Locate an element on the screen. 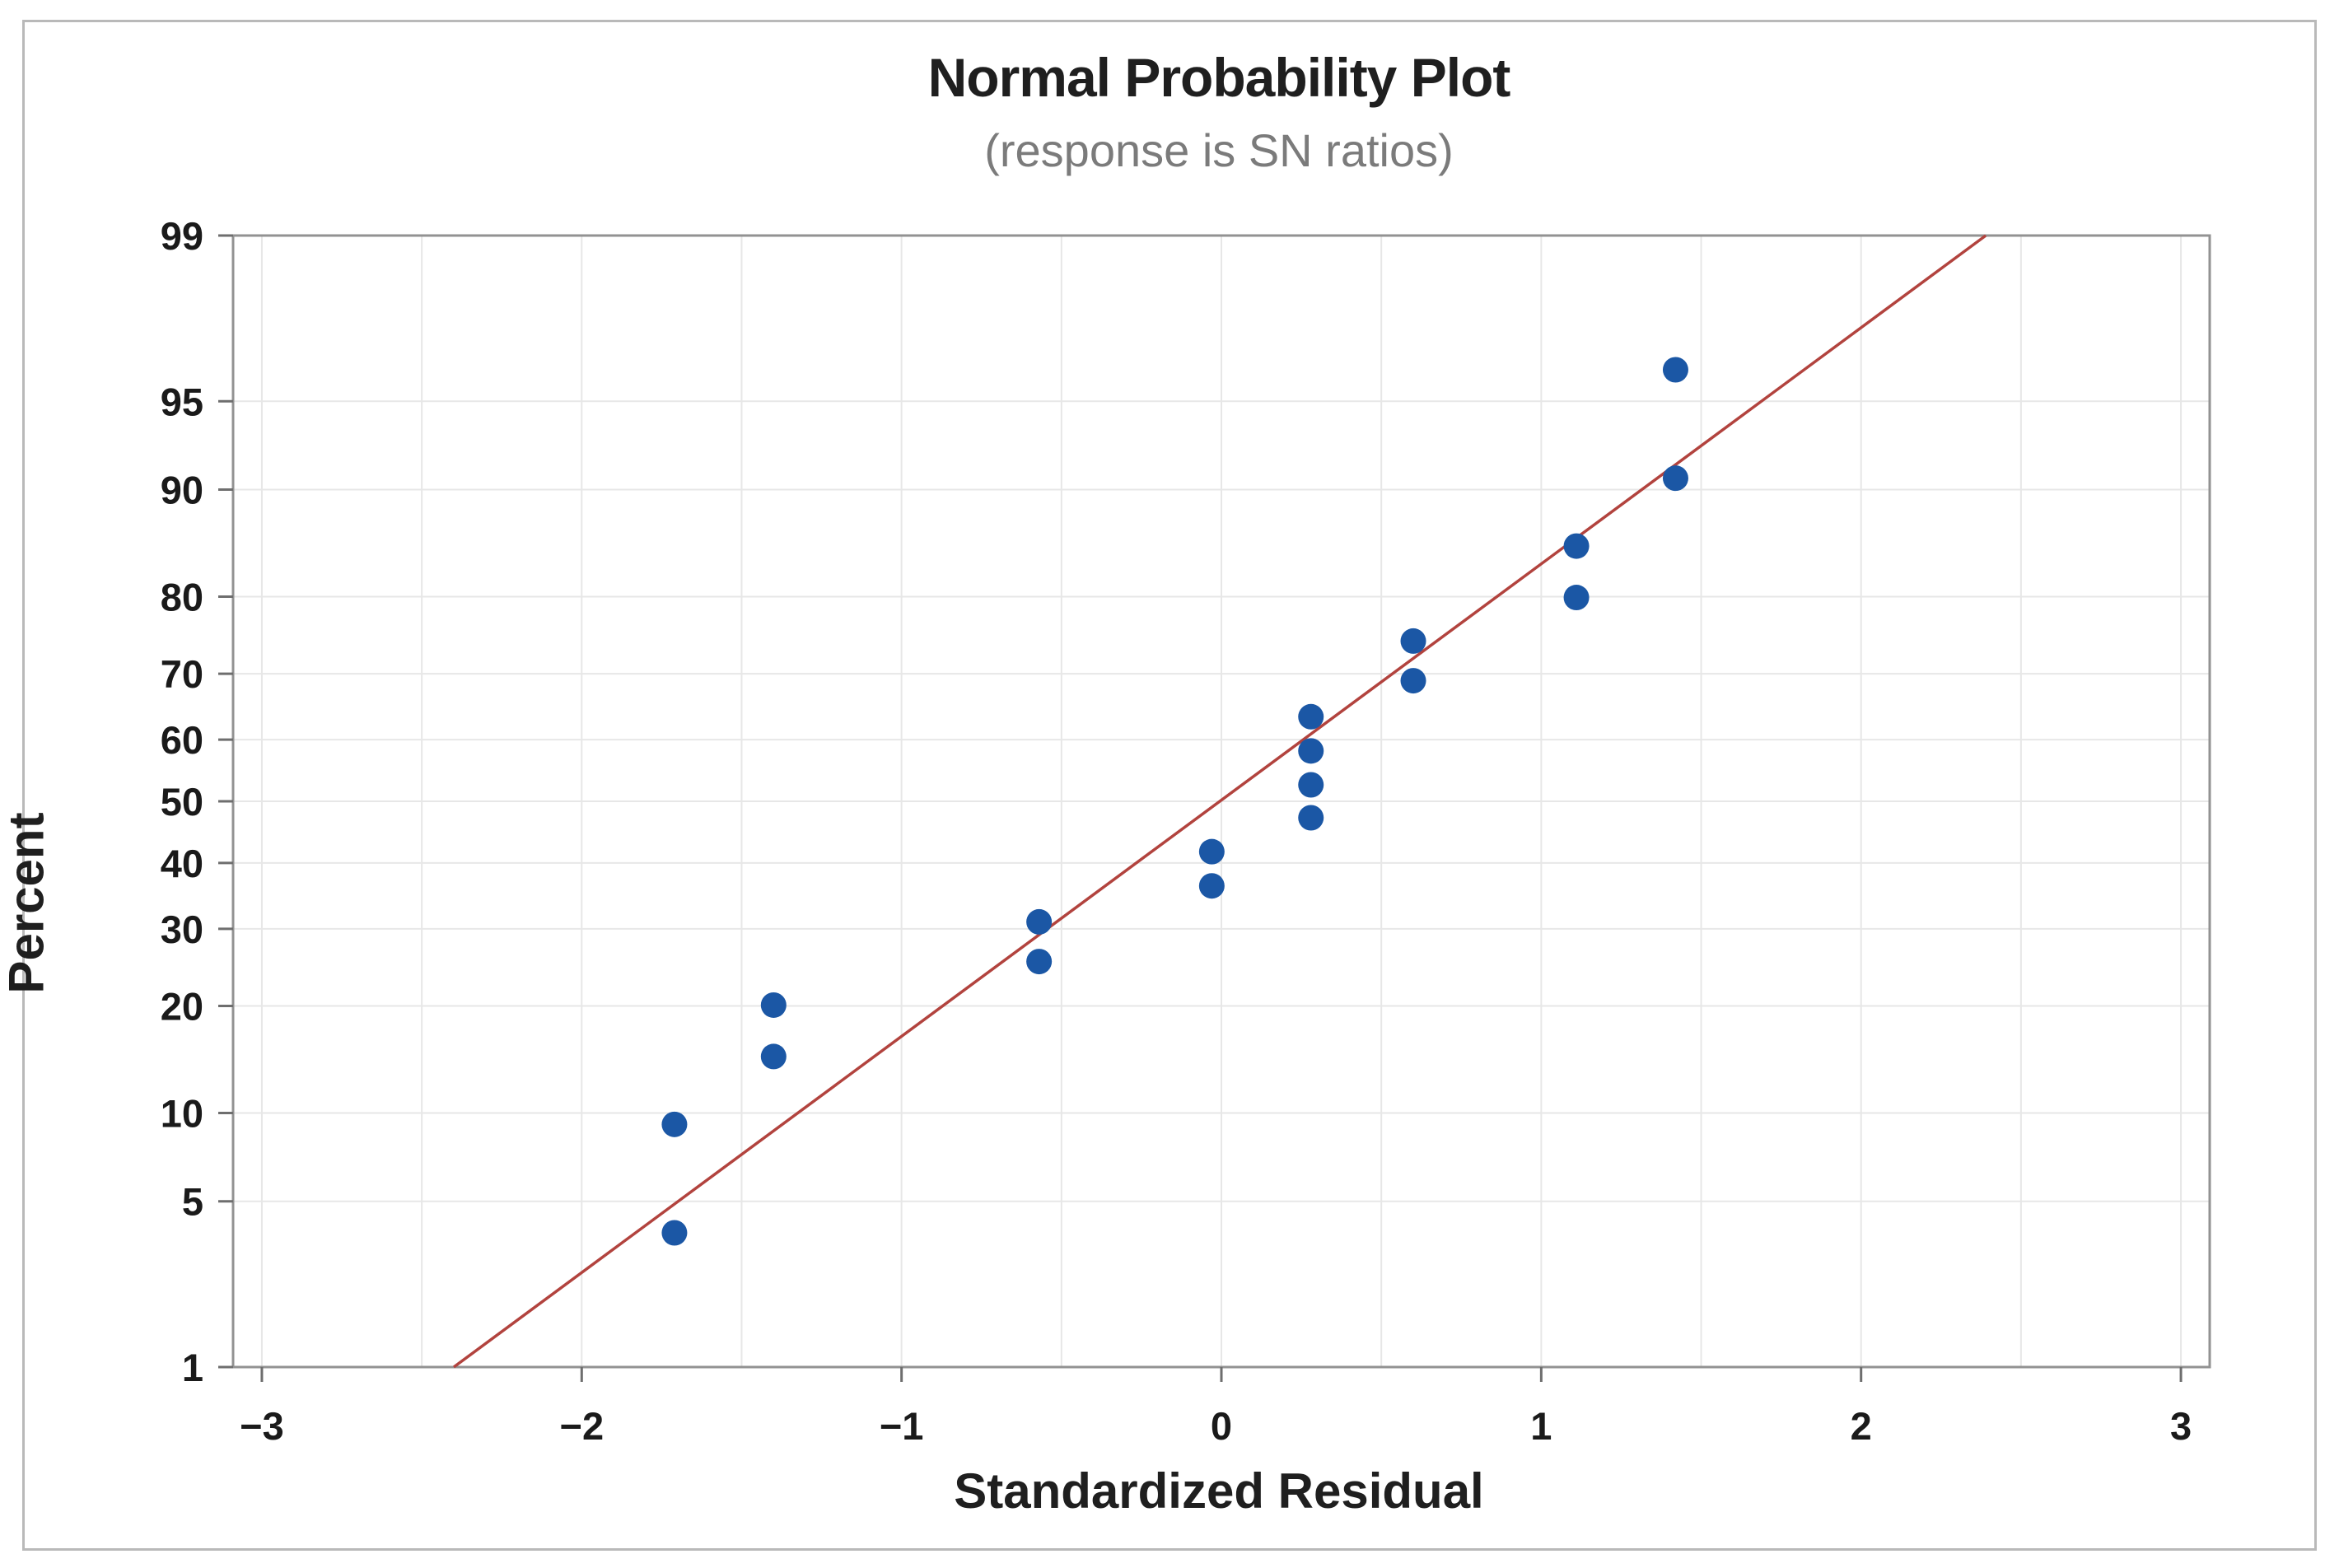 The height and width of the screenshot is (1568, 2339). y-tick-label: 5 is located at coordinates (192, 1202).